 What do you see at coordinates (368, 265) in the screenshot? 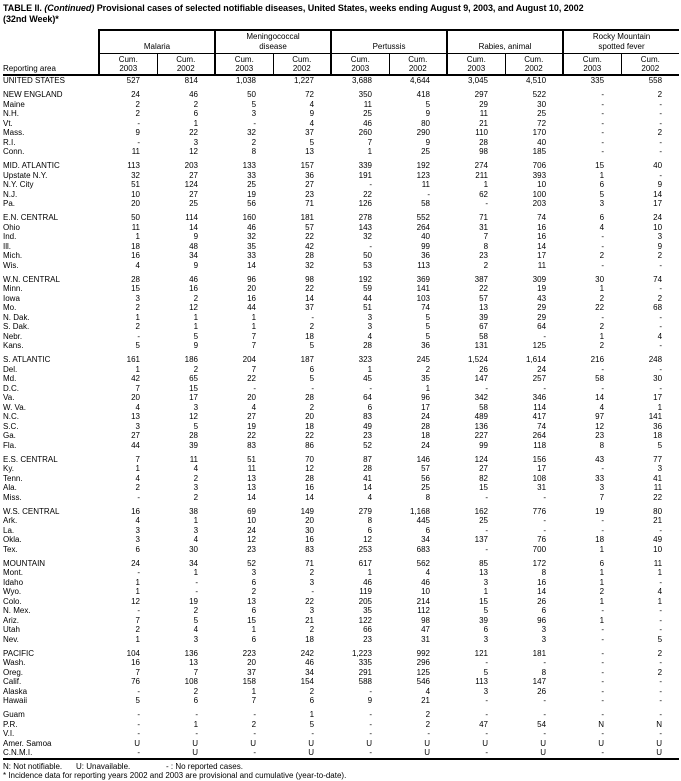
I see `cell-value: 53` at bounding box center [368, 265].